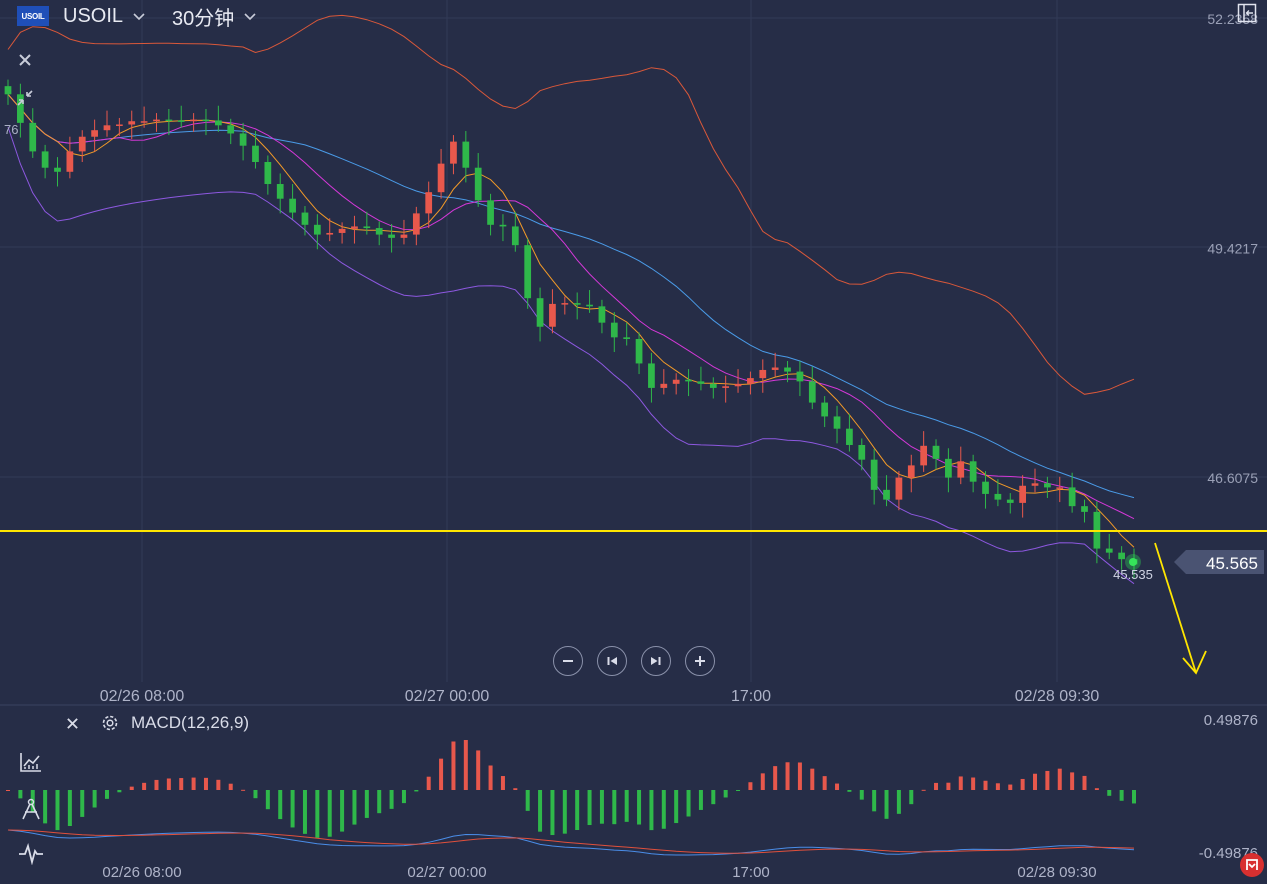 Image resolution: width=1267 pixels, height=884 pixels. I want to click on interval-selector: 30分钟, so click(203, 18).